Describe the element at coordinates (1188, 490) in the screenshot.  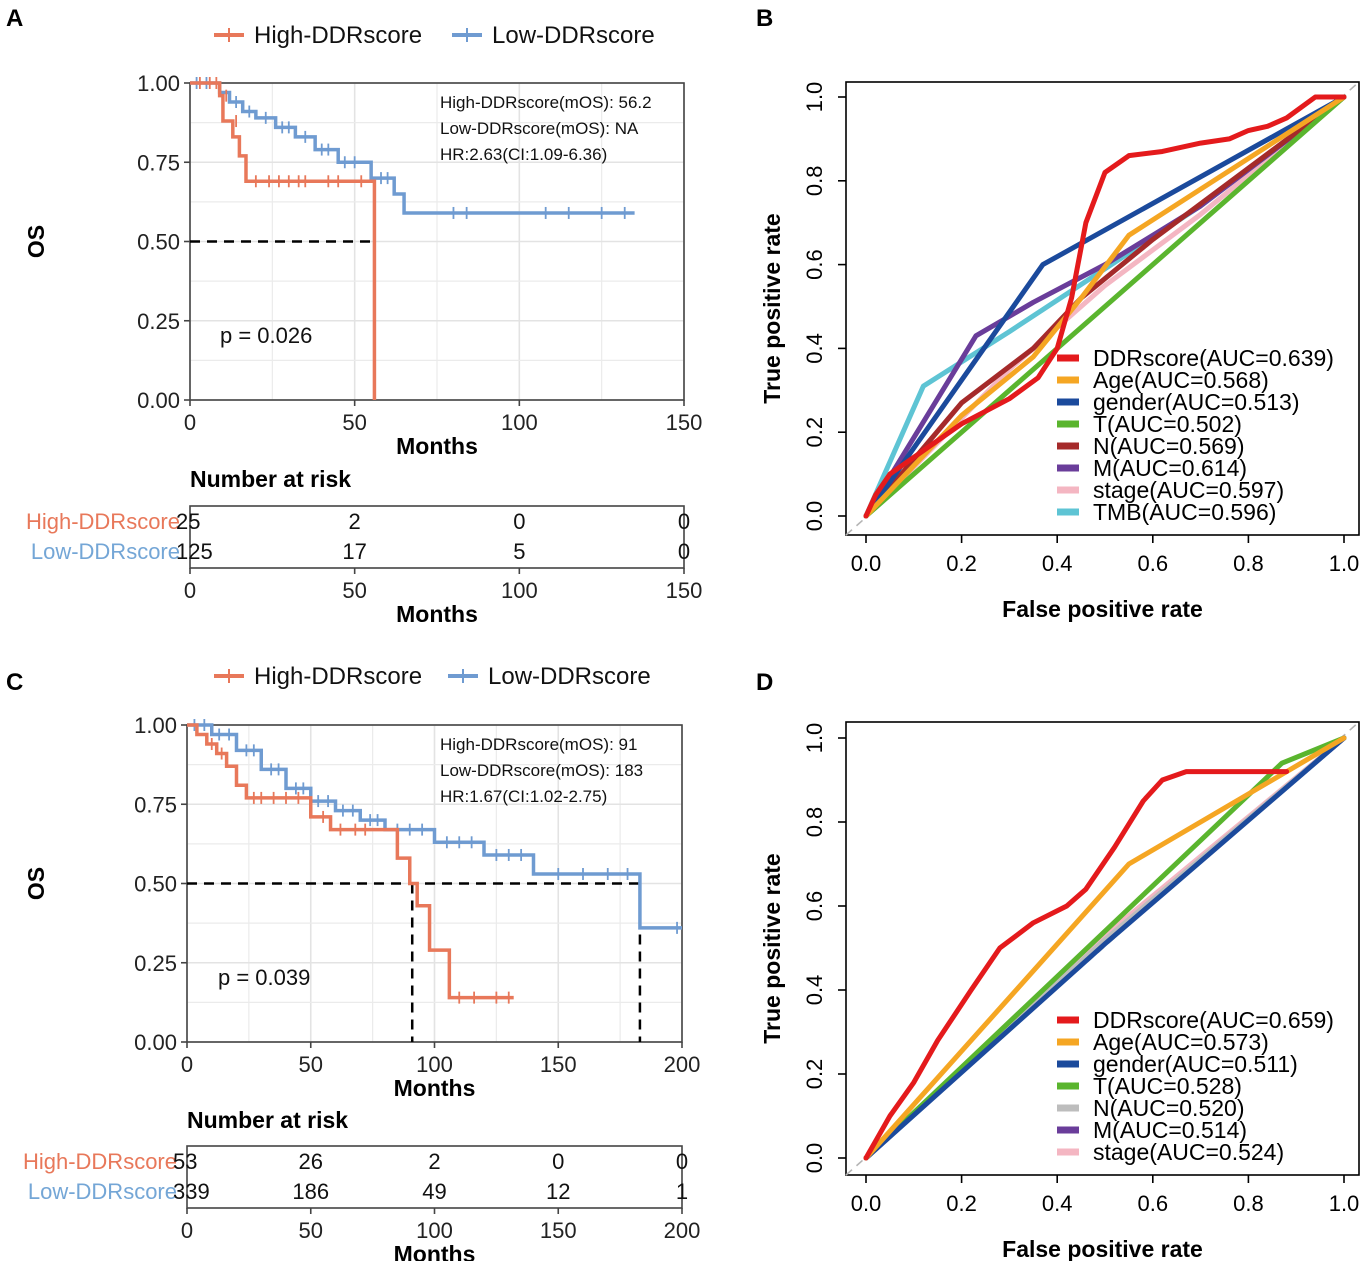
I see `roc-legend-label: stage(AUC=0.597)` at that location.